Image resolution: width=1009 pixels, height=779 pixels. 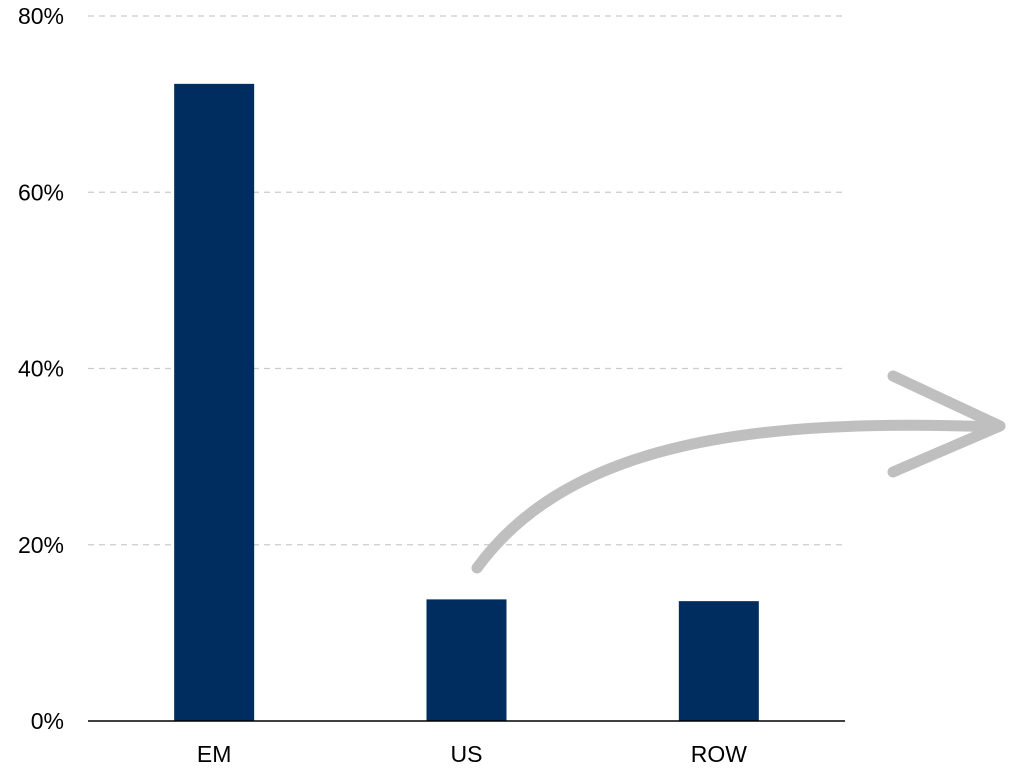 What do you see at coordinates (719, 754) in the screenshot?
I see `x-tick-label: ROW` at bounding box center [719, 754].